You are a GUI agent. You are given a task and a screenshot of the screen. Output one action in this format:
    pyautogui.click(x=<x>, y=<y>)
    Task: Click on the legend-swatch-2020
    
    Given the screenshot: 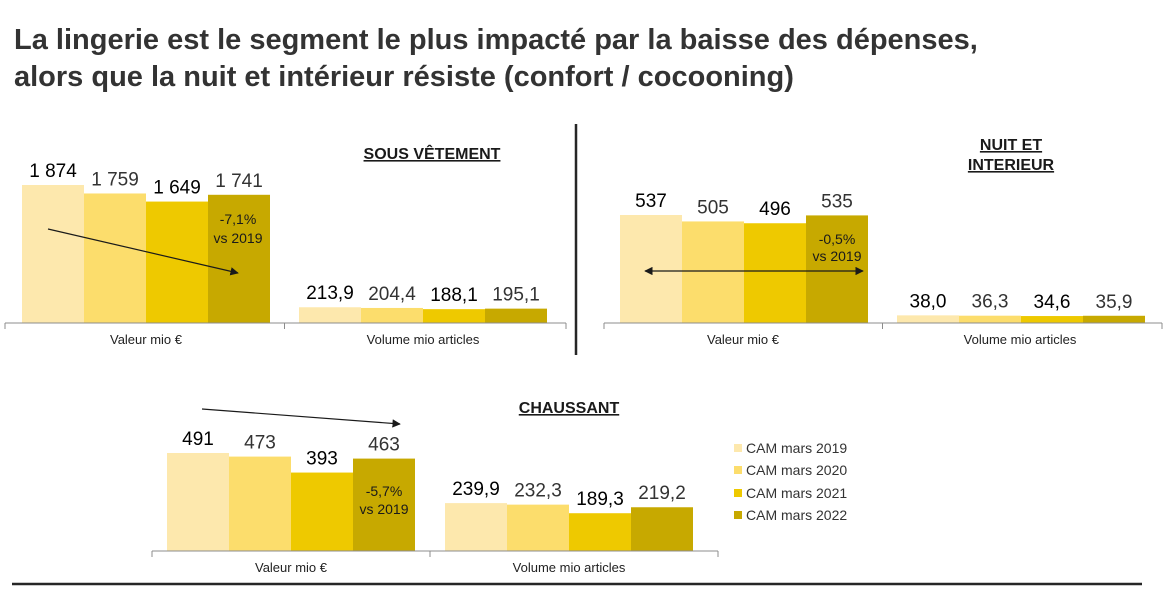 What is the action you would take?
    pyautogui.click(x=738, y=470)
    